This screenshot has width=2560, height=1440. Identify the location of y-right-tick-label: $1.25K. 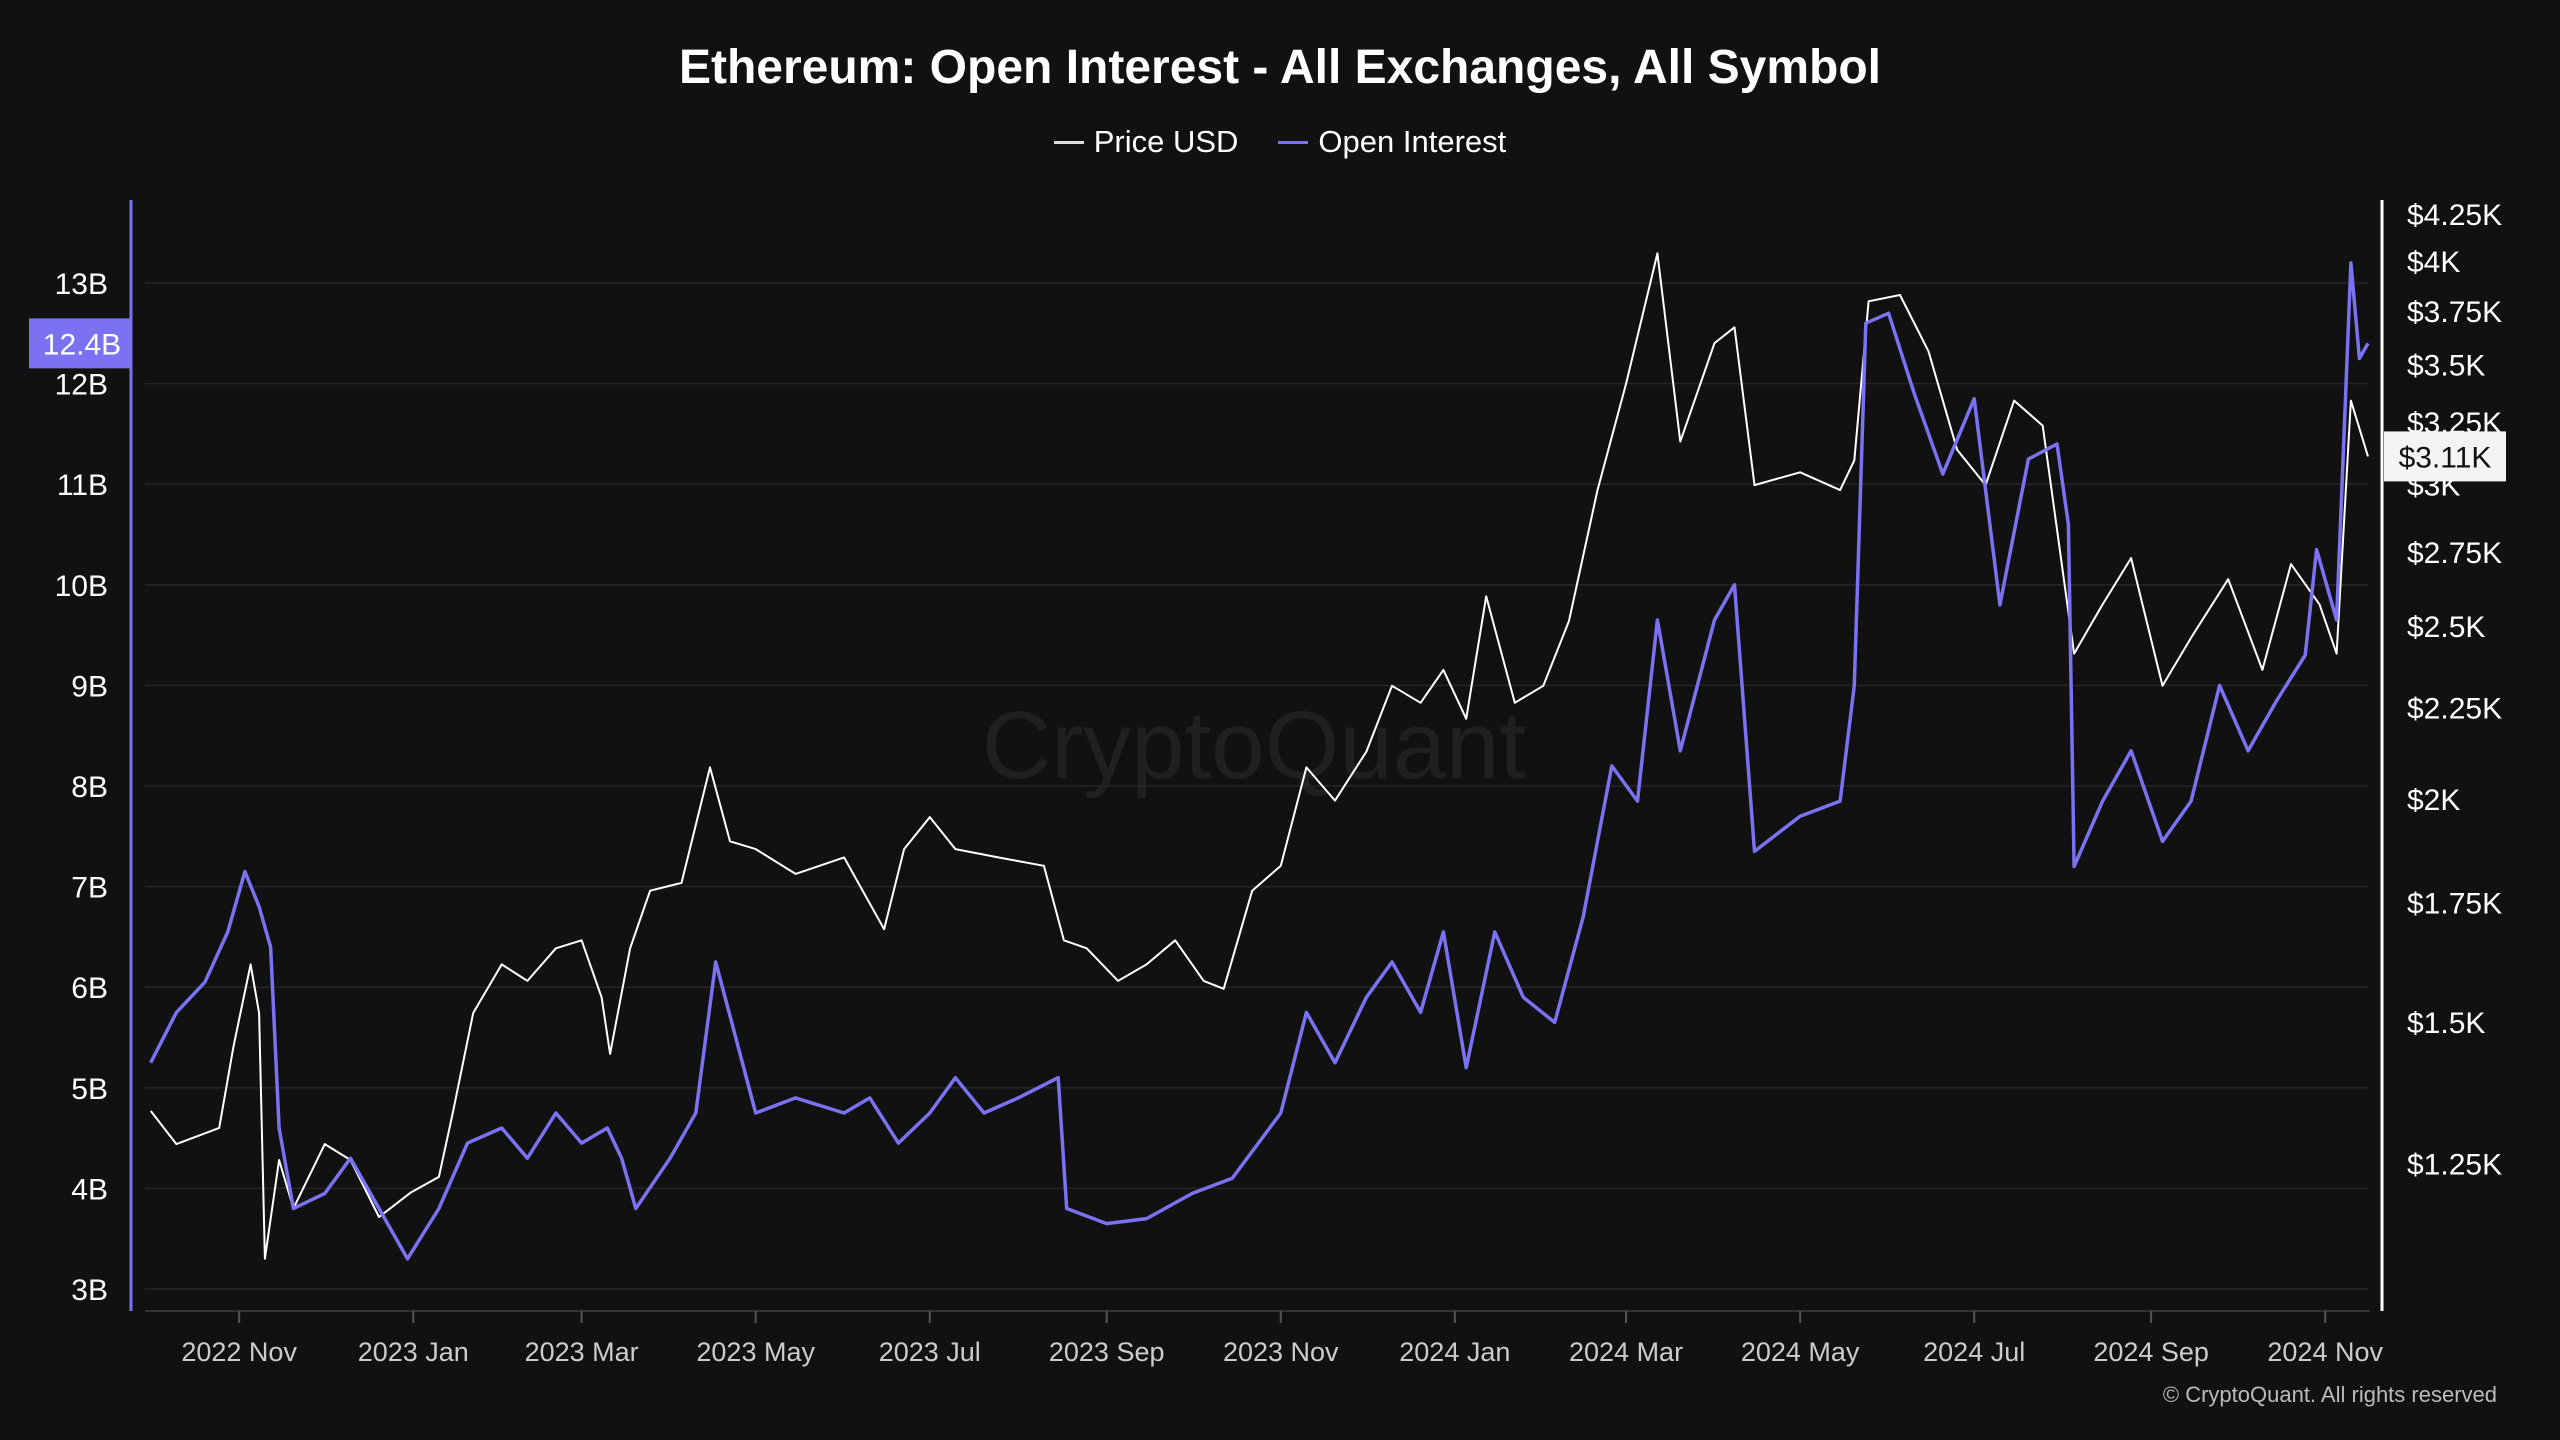
(2454, 1165).